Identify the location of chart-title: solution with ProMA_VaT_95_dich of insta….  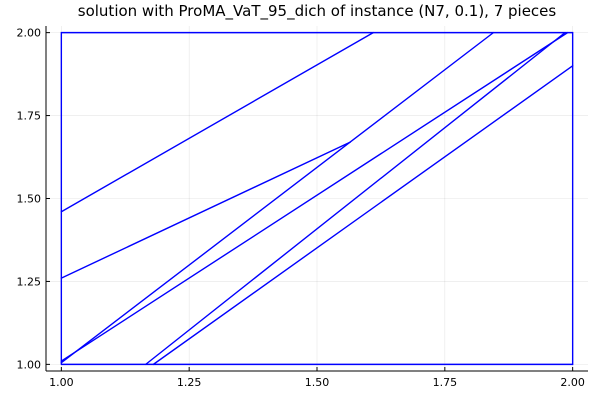
(317, 11).